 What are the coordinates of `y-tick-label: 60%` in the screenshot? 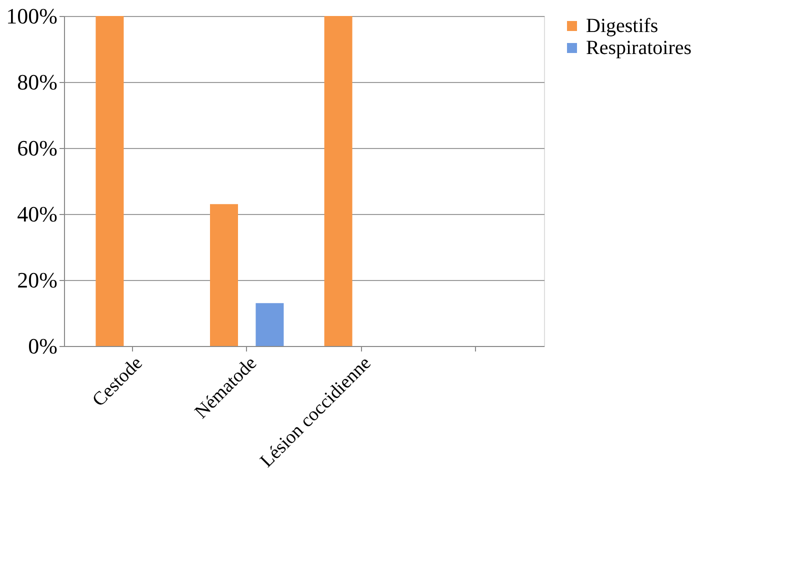 It's located at (37, 148).